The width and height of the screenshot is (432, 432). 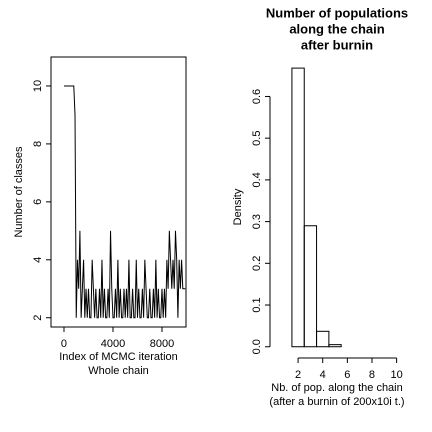 What do you see at coordinates (257, 179) in the screenshot?
I see `y-tick-label: 0.4` at bounding box center [257, 179].